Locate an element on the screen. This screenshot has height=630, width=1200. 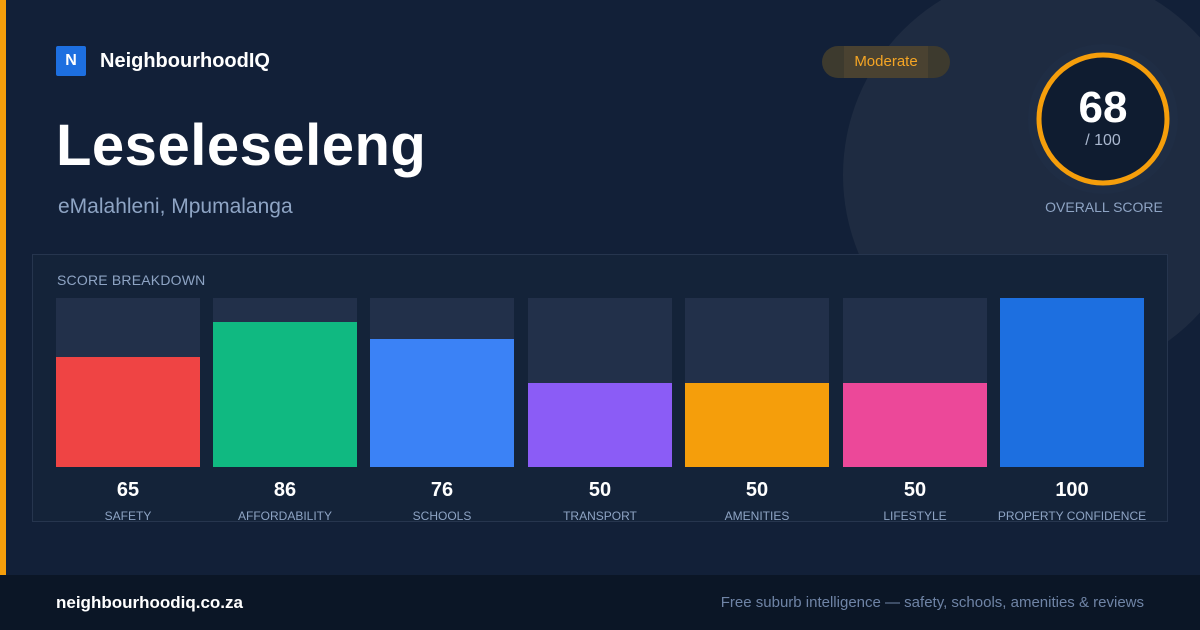
bar-value: 65 is located at coordinates (128, 490).